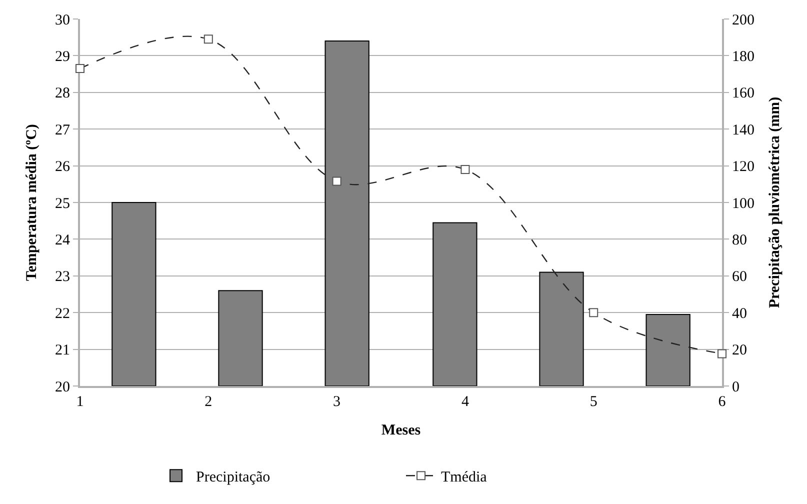 Image resolution: width=807 pixels, height=504 pixels. Describe the element at coordinates (464, 478) in the screenshot. I see `legend-label: Tmédia` at that location.